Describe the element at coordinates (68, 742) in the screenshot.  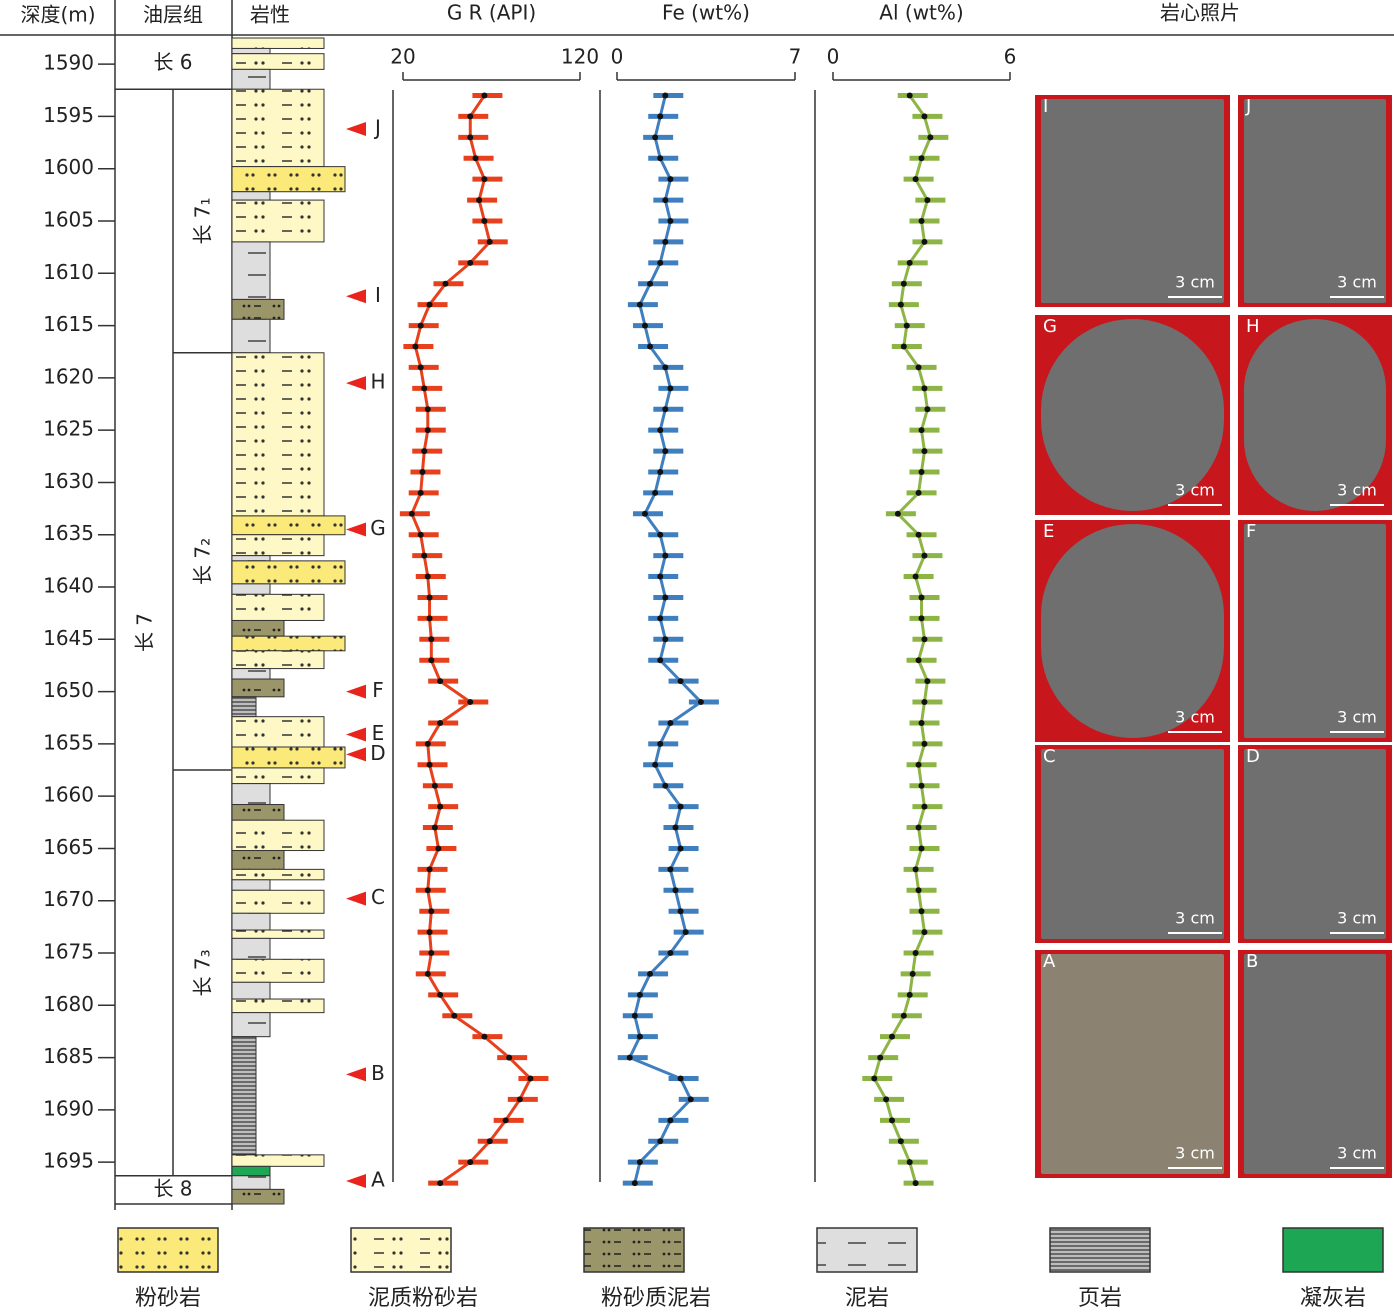
I see `depth-tick-label: 1655` at that location.